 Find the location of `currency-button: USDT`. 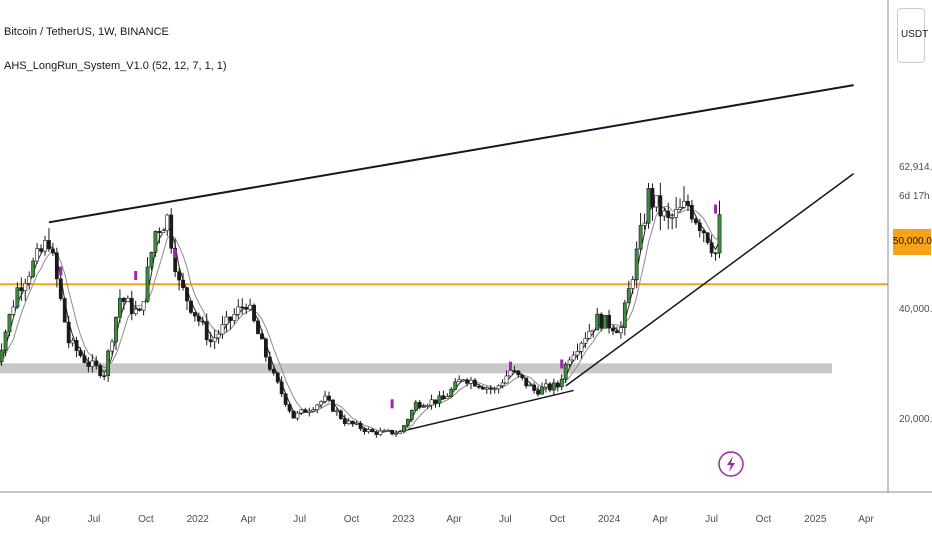

currency-button: USDT is located at coordinates (912, 35).